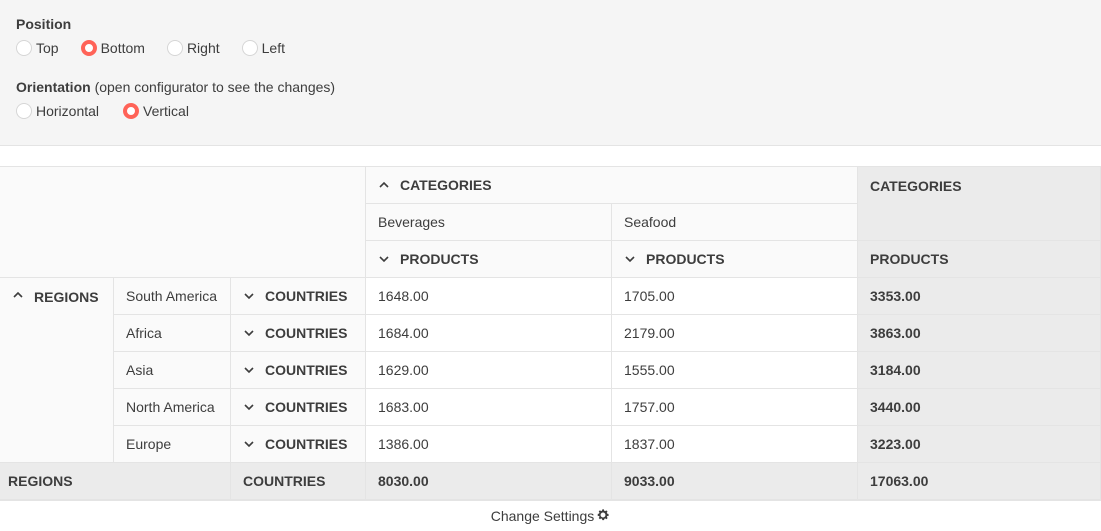  Describe the element at coordinates (649, 444) in the screenshot. I see `cell-value: 1837.00` at that location.